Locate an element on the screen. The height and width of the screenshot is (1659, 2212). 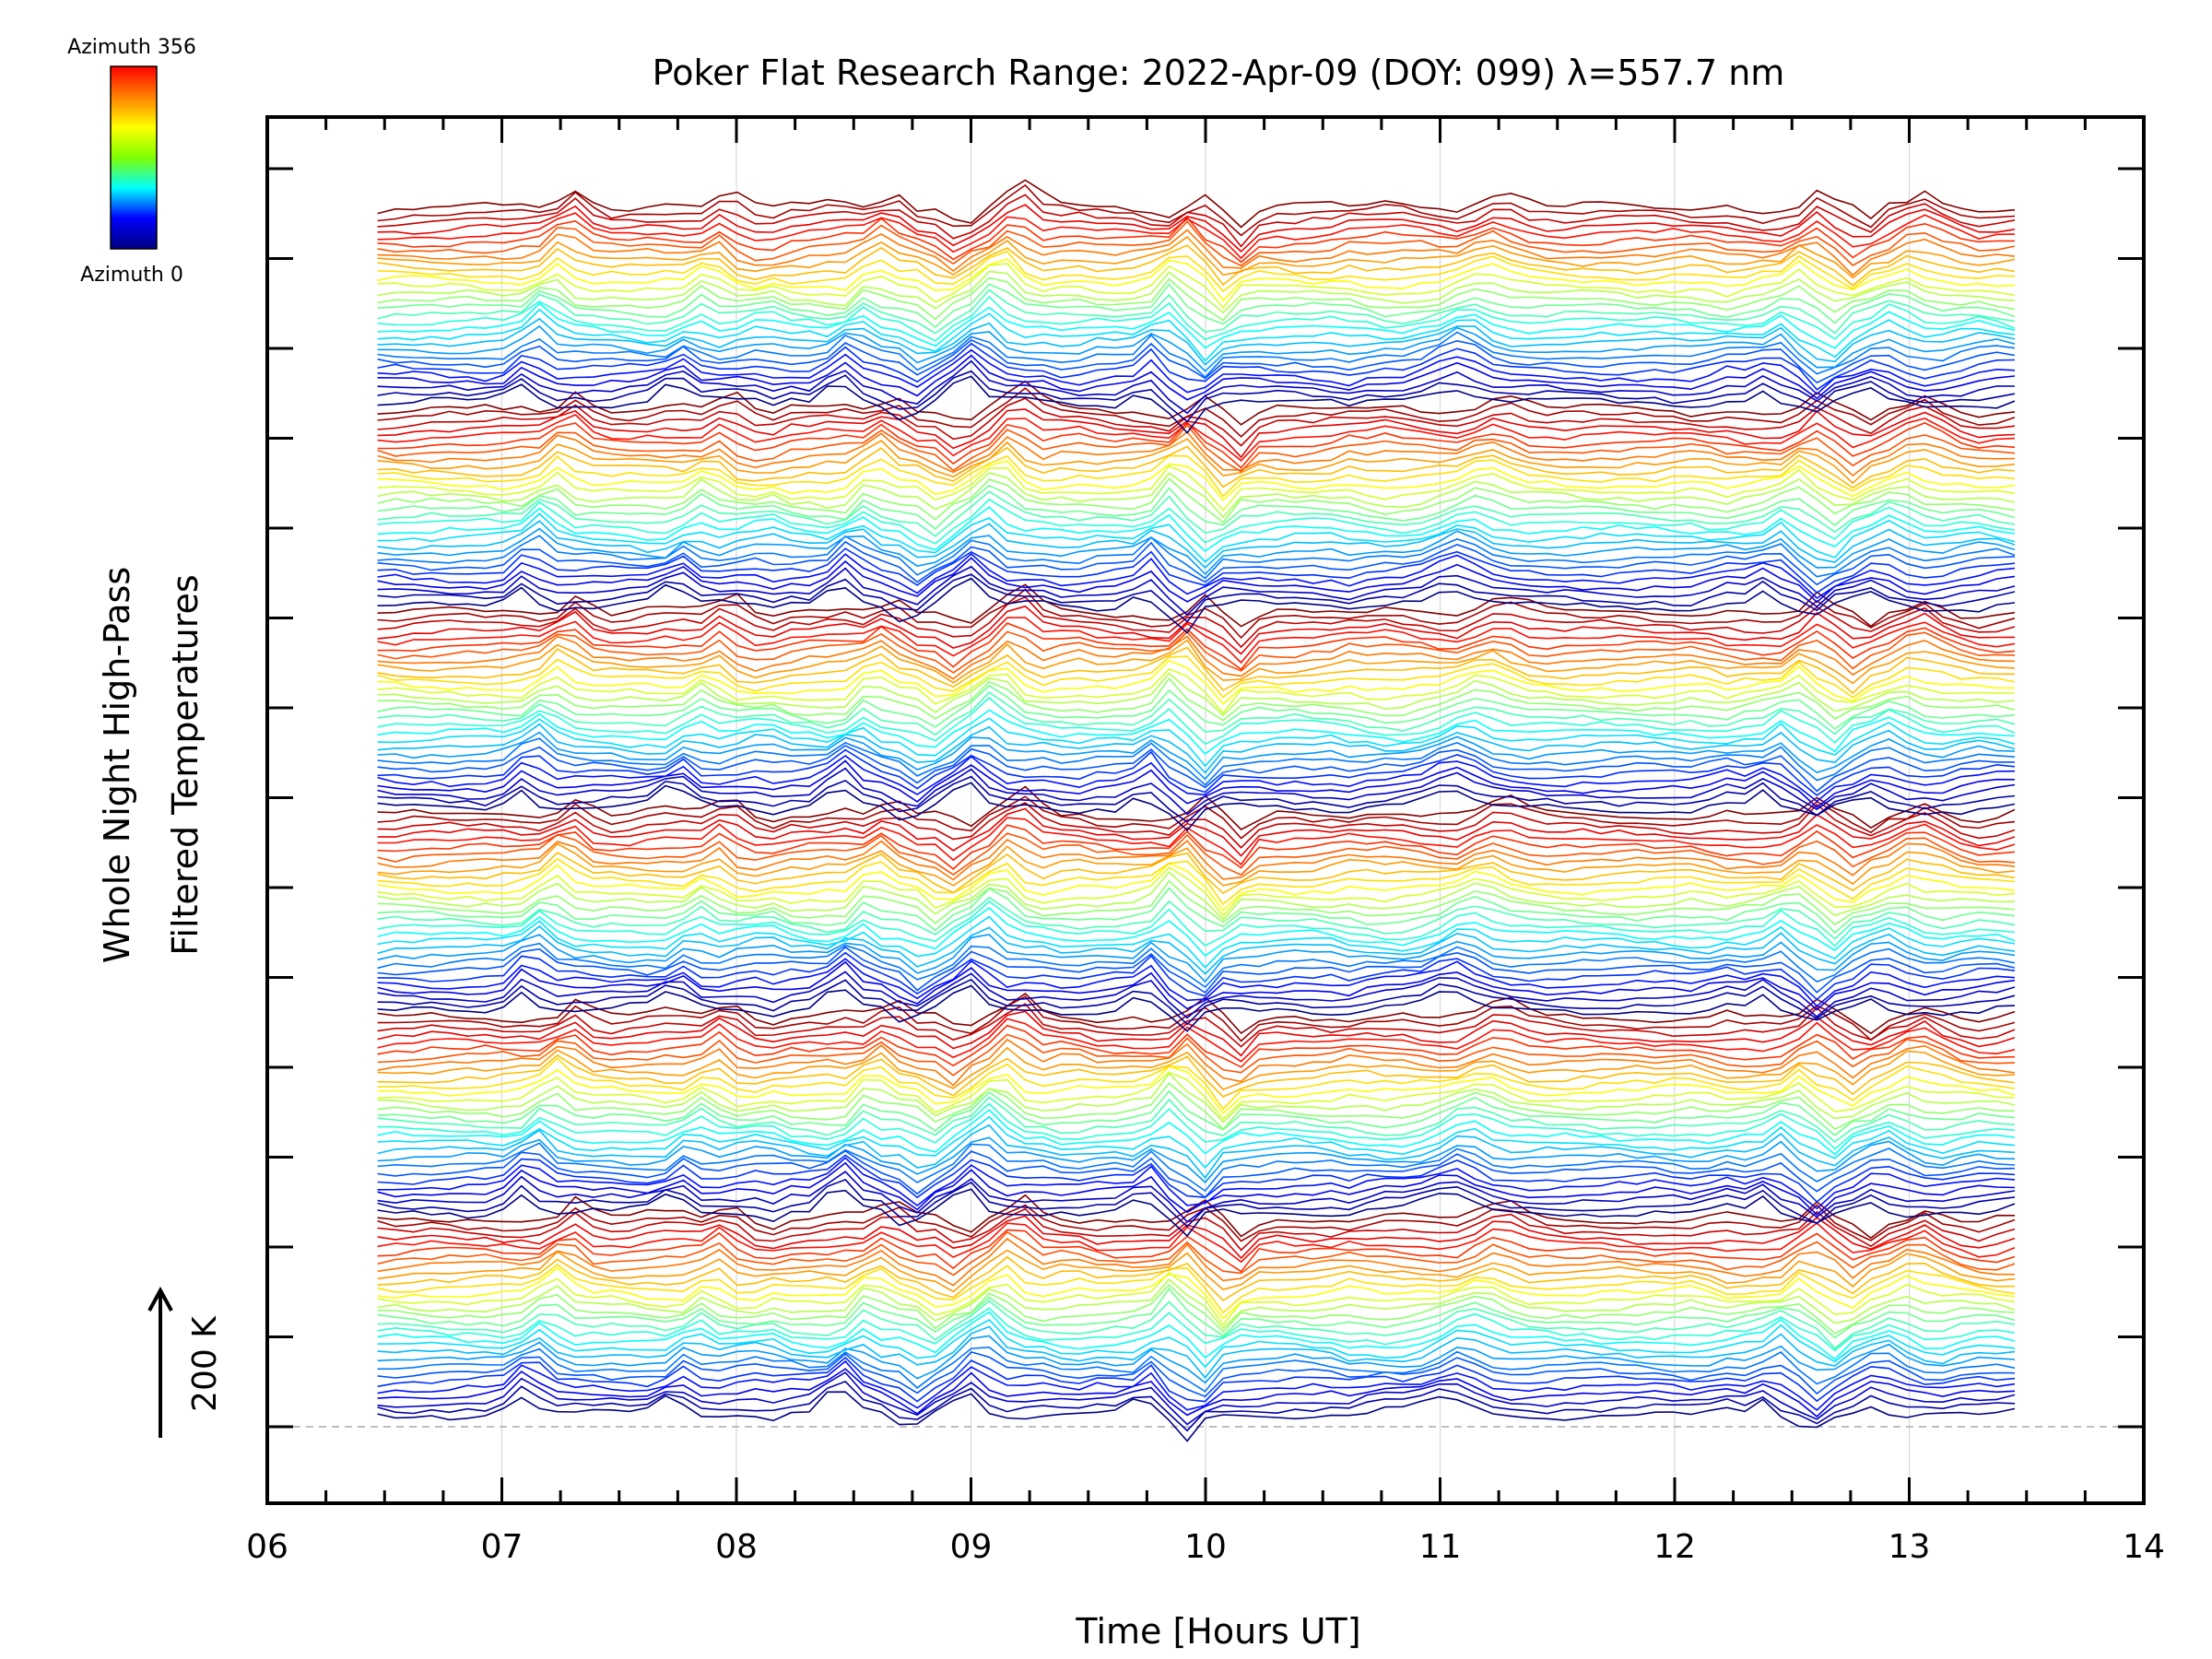
x-tick-labels: 06 07 08 09 10 11 12 13 14 is located at coordinates (1205, 1547).